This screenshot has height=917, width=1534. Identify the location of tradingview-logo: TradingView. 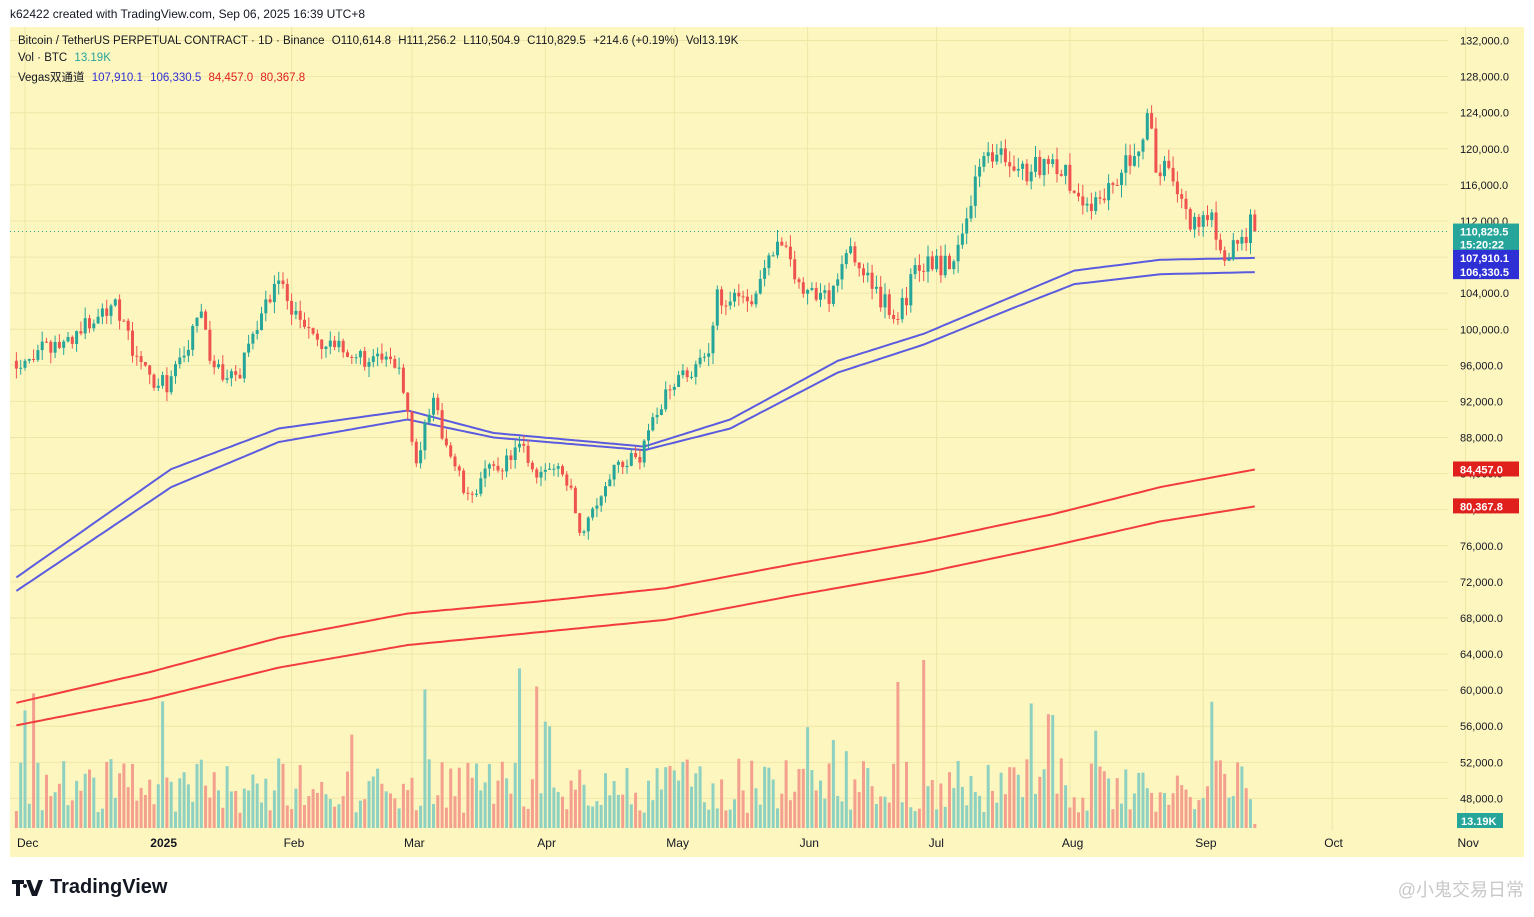
(89, 887).